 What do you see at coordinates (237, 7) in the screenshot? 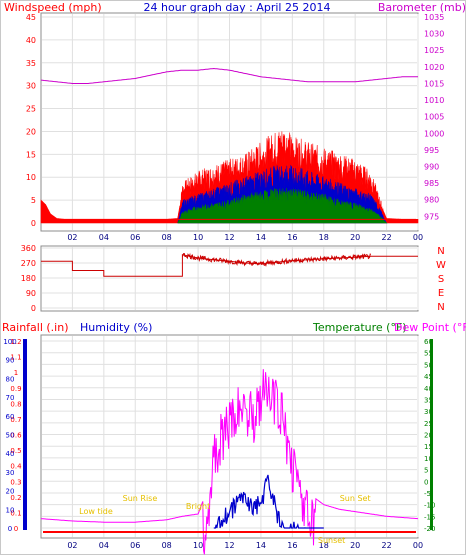
I see `graph-title: 24 hour graph day : April 25 2014` at bounding box center [237, 7].